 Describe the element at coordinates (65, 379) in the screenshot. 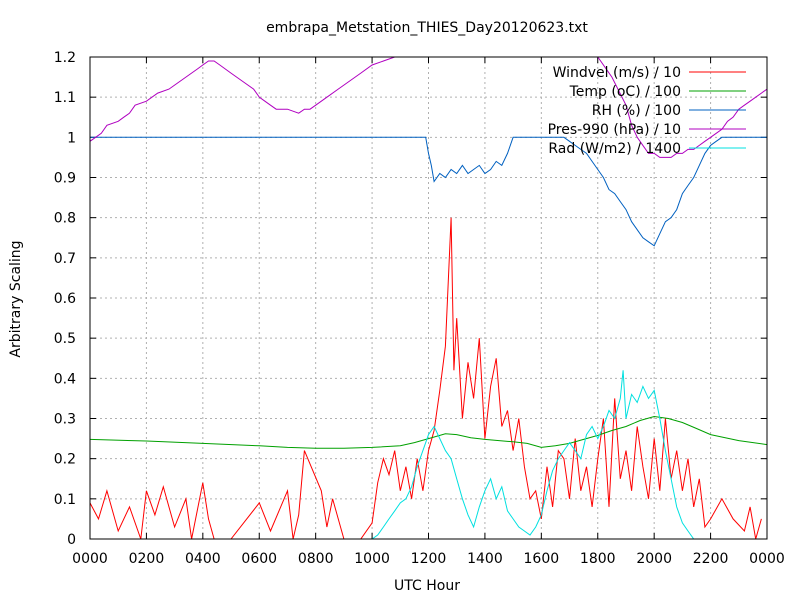

I see `y-tick-label: 0.4` at that location.